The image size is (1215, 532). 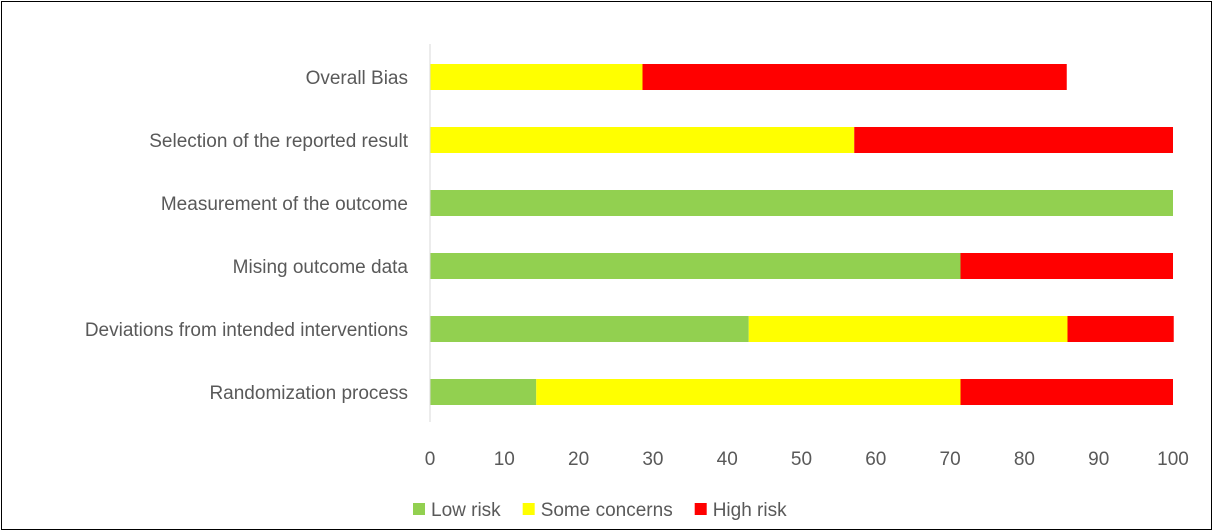 What do you see at coordinates (1024, 459) in the screenshot?
I see `x-tick-label: 80` at bounding box center [1024, 459].